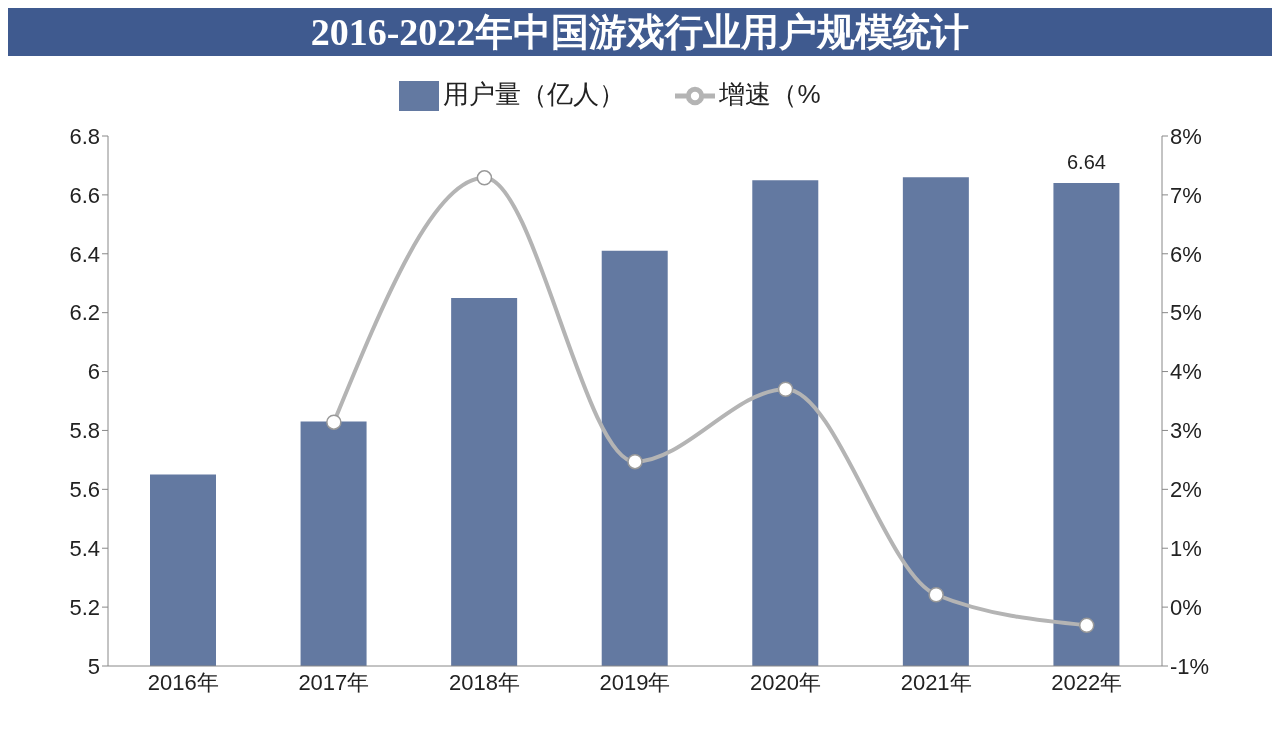  What do you see at coordinates (534, 93) in the screenshot?
I see `legend-label: 用户量（亿人）` at bounding box center [534, 93].